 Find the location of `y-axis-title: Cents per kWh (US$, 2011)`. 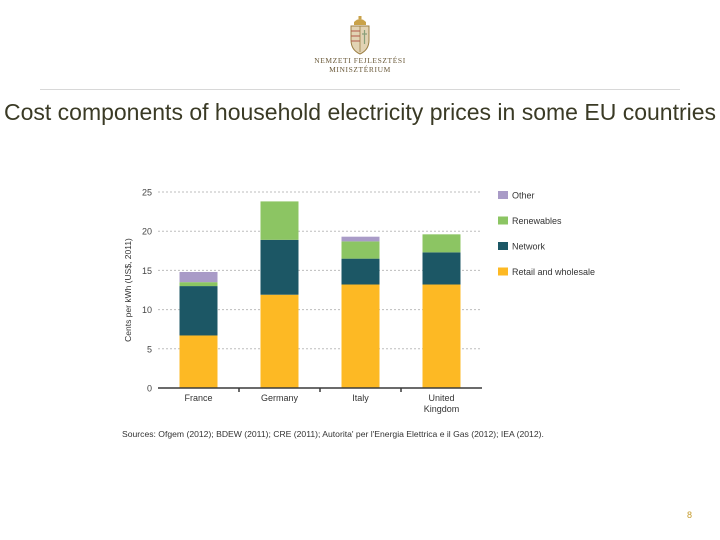

y-axis-title: Cents per kWh (US$, 2011) is located at coordinates (128, 290).